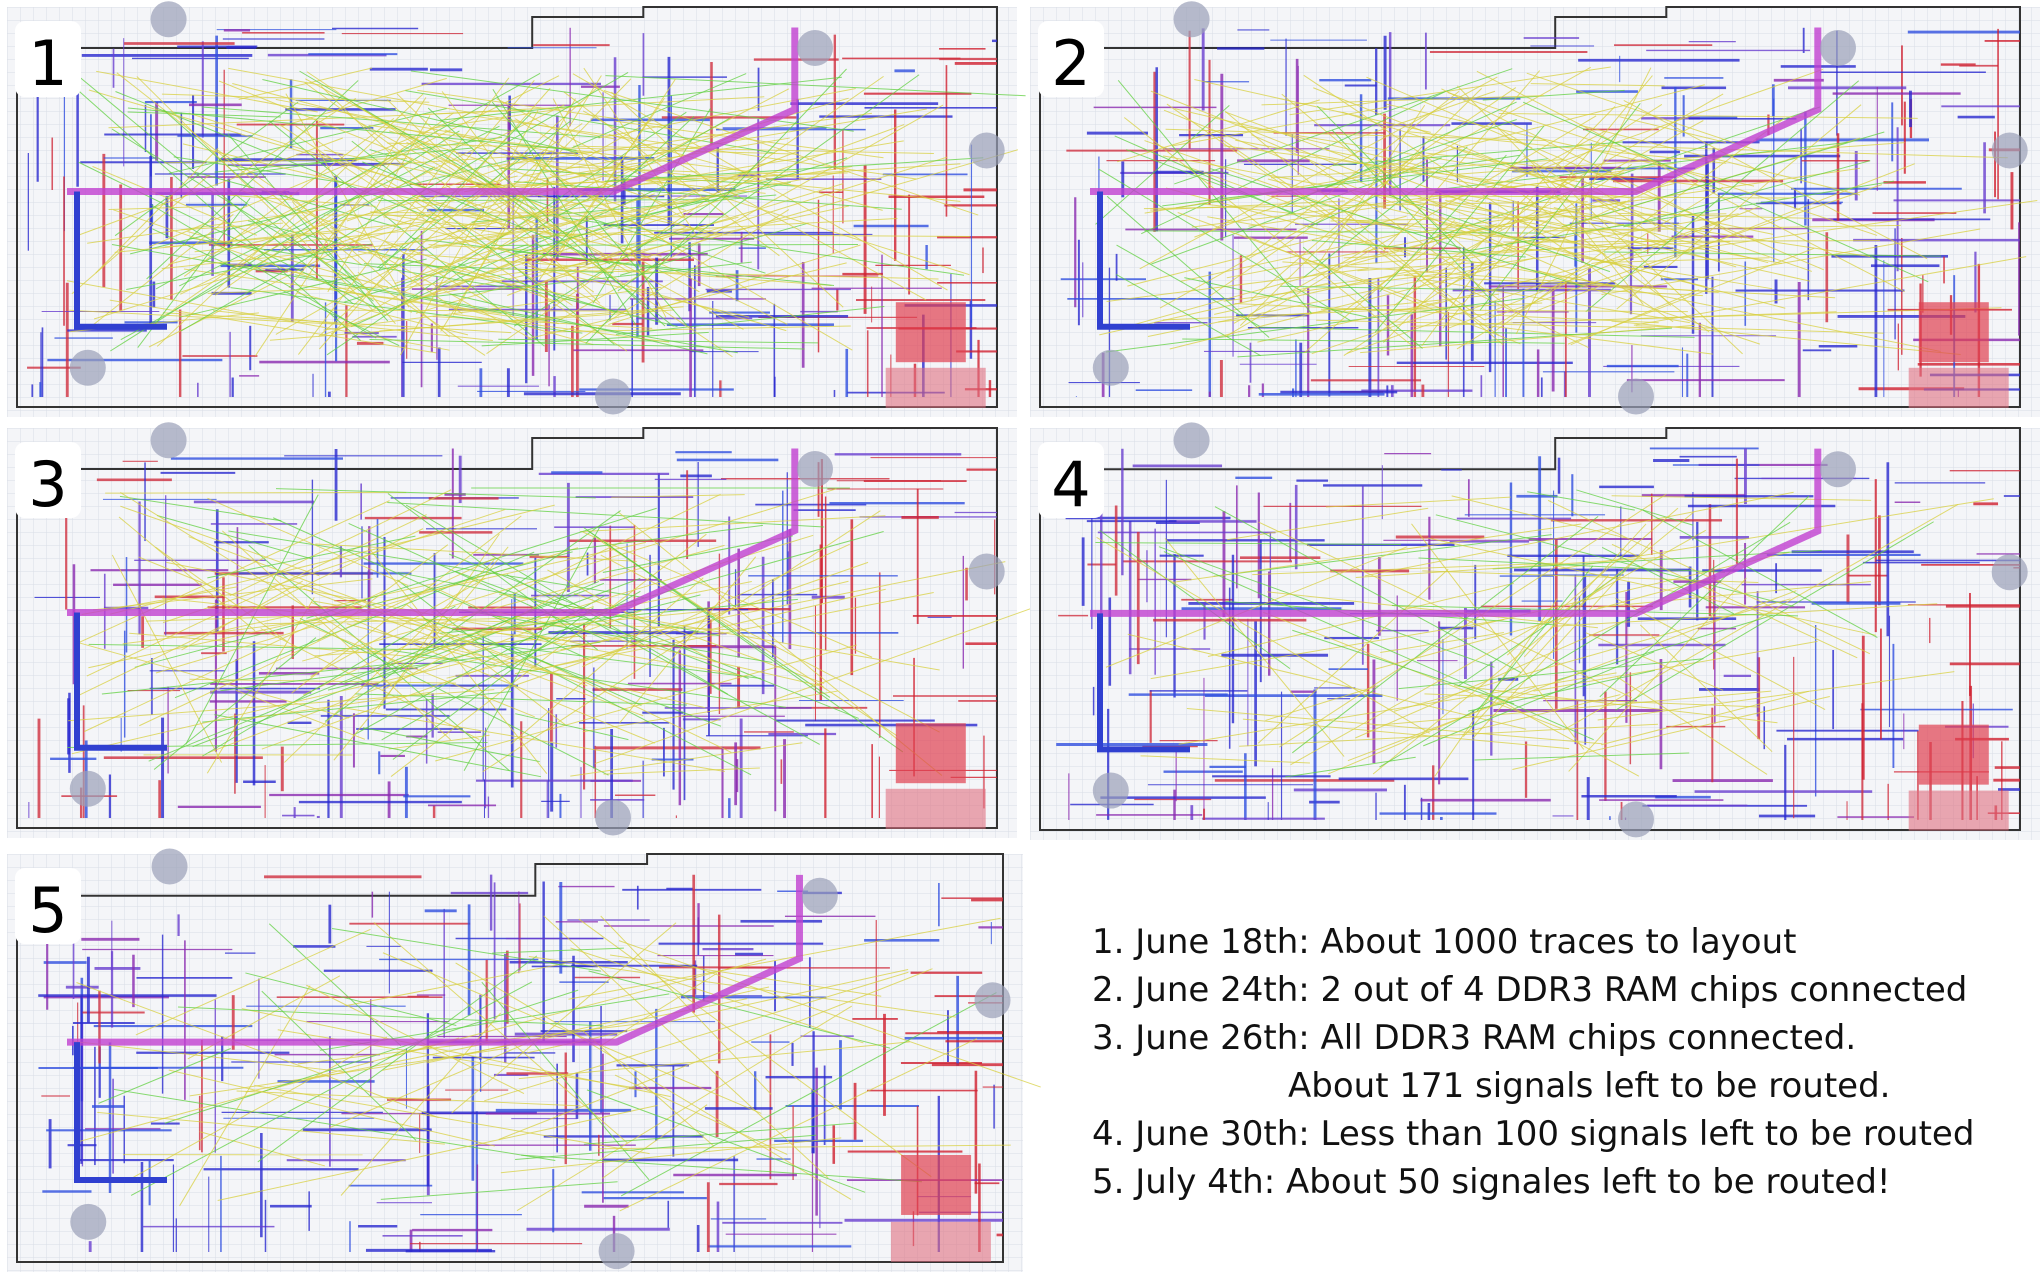  Describe the element at coordinates (930, 753) in the screenshot. I see `pad-block` at that location.